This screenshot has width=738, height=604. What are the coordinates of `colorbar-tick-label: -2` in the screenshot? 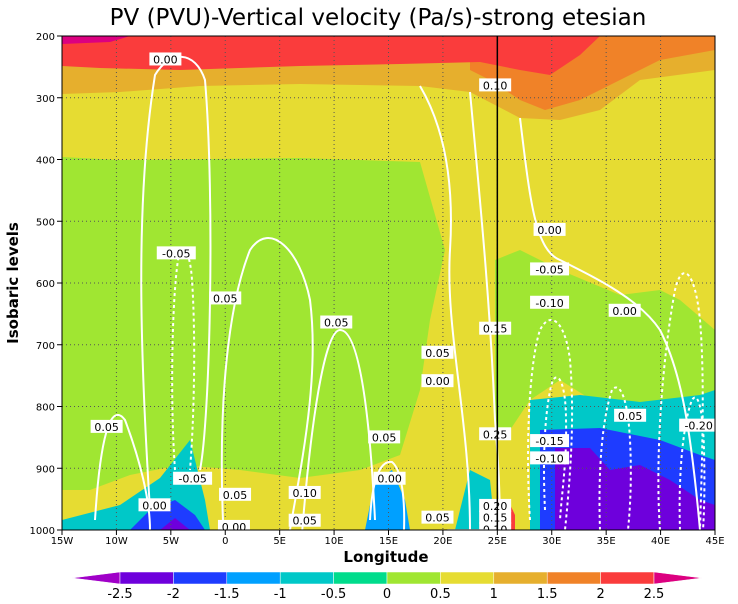 It's located at (173, 594).